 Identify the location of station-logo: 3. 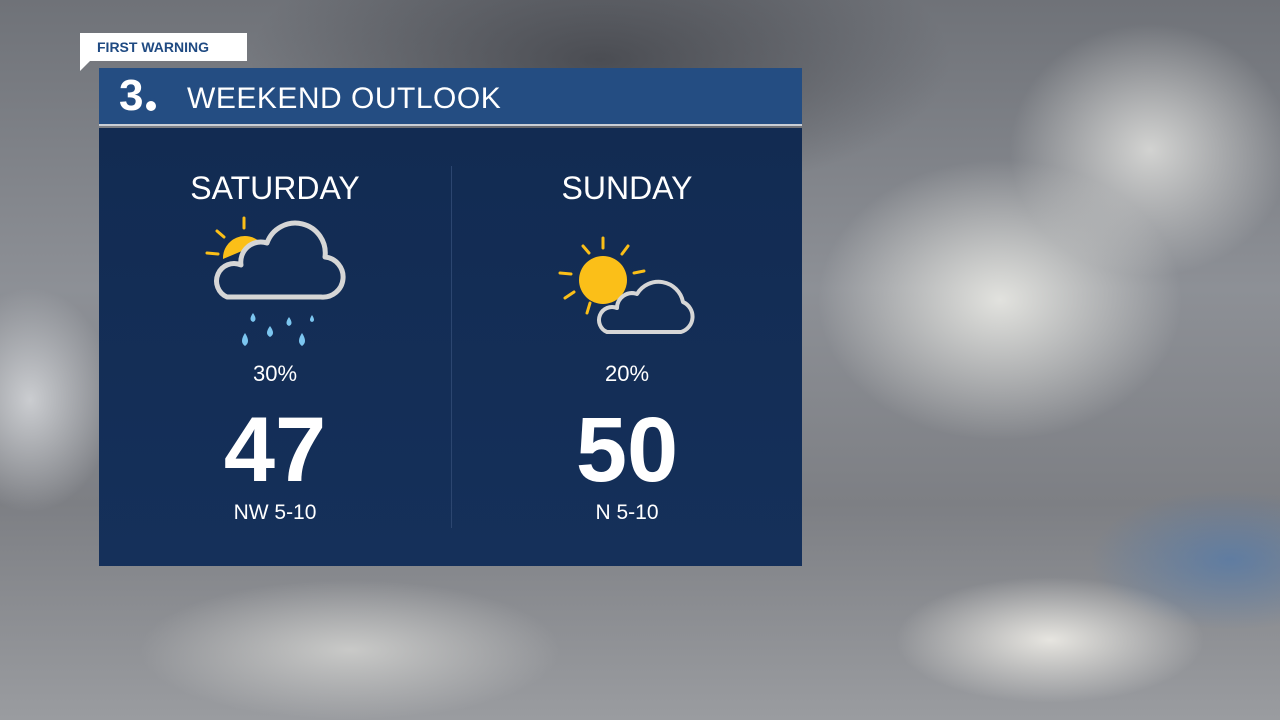
(131, 96).